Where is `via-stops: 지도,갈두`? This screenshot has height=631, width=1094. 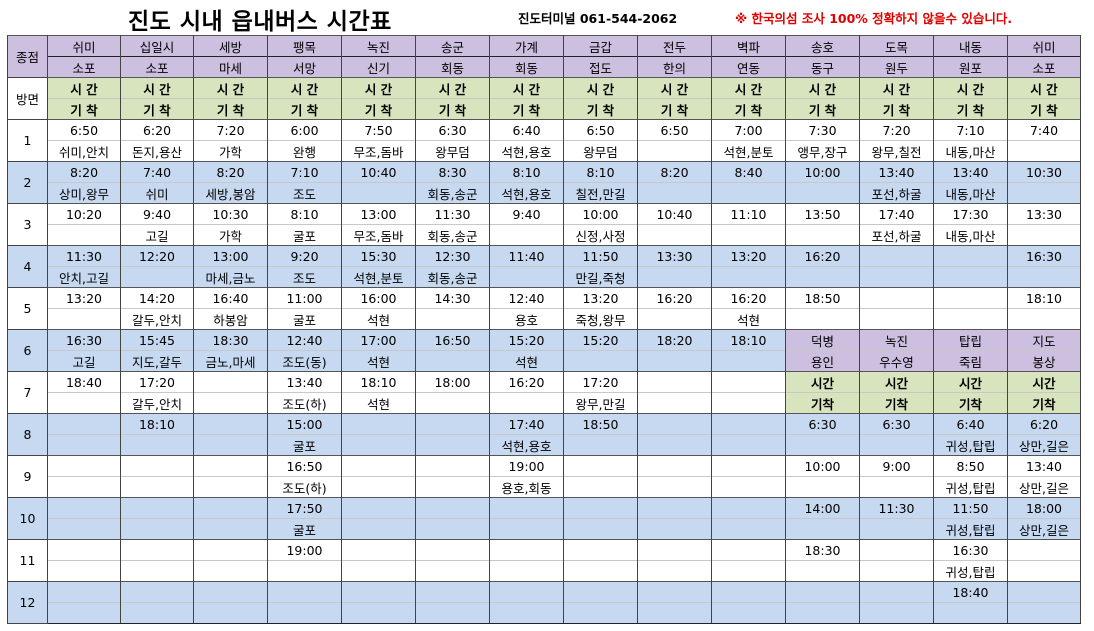
via-stops: 지도,갈두 is located at coordinates (157, 361).